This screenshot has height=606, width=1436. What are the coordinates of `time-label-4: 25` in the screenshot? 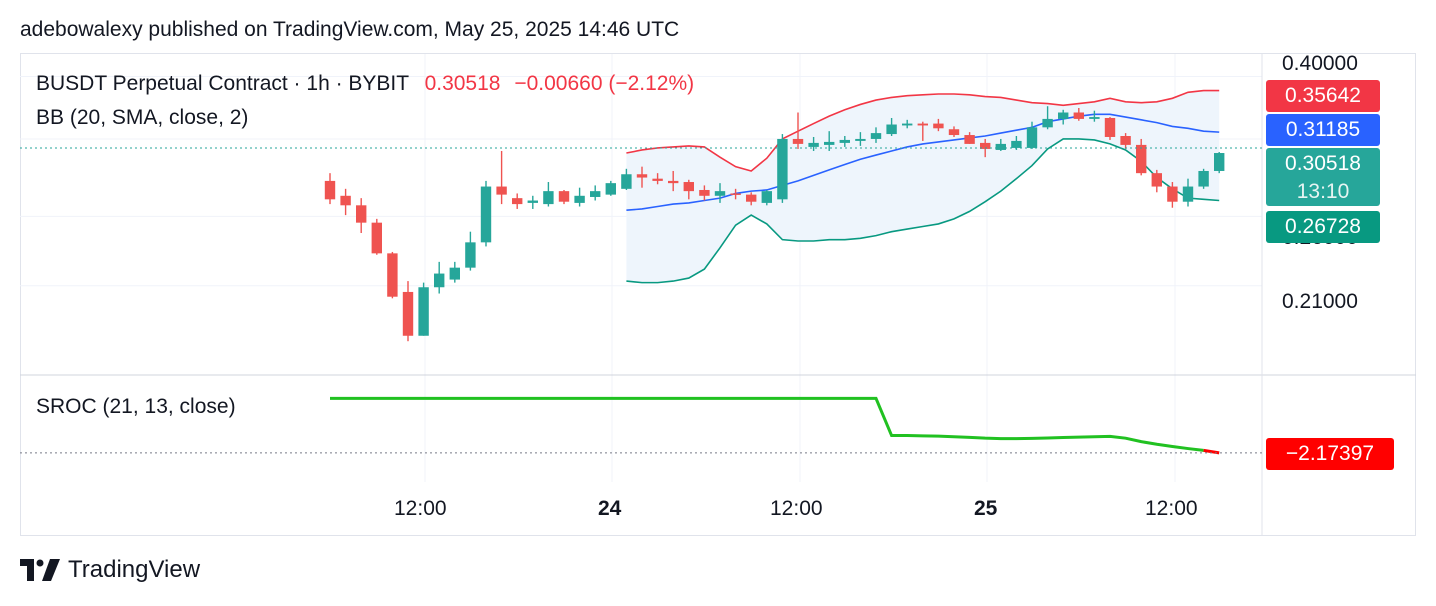 It's located at (986, 508).